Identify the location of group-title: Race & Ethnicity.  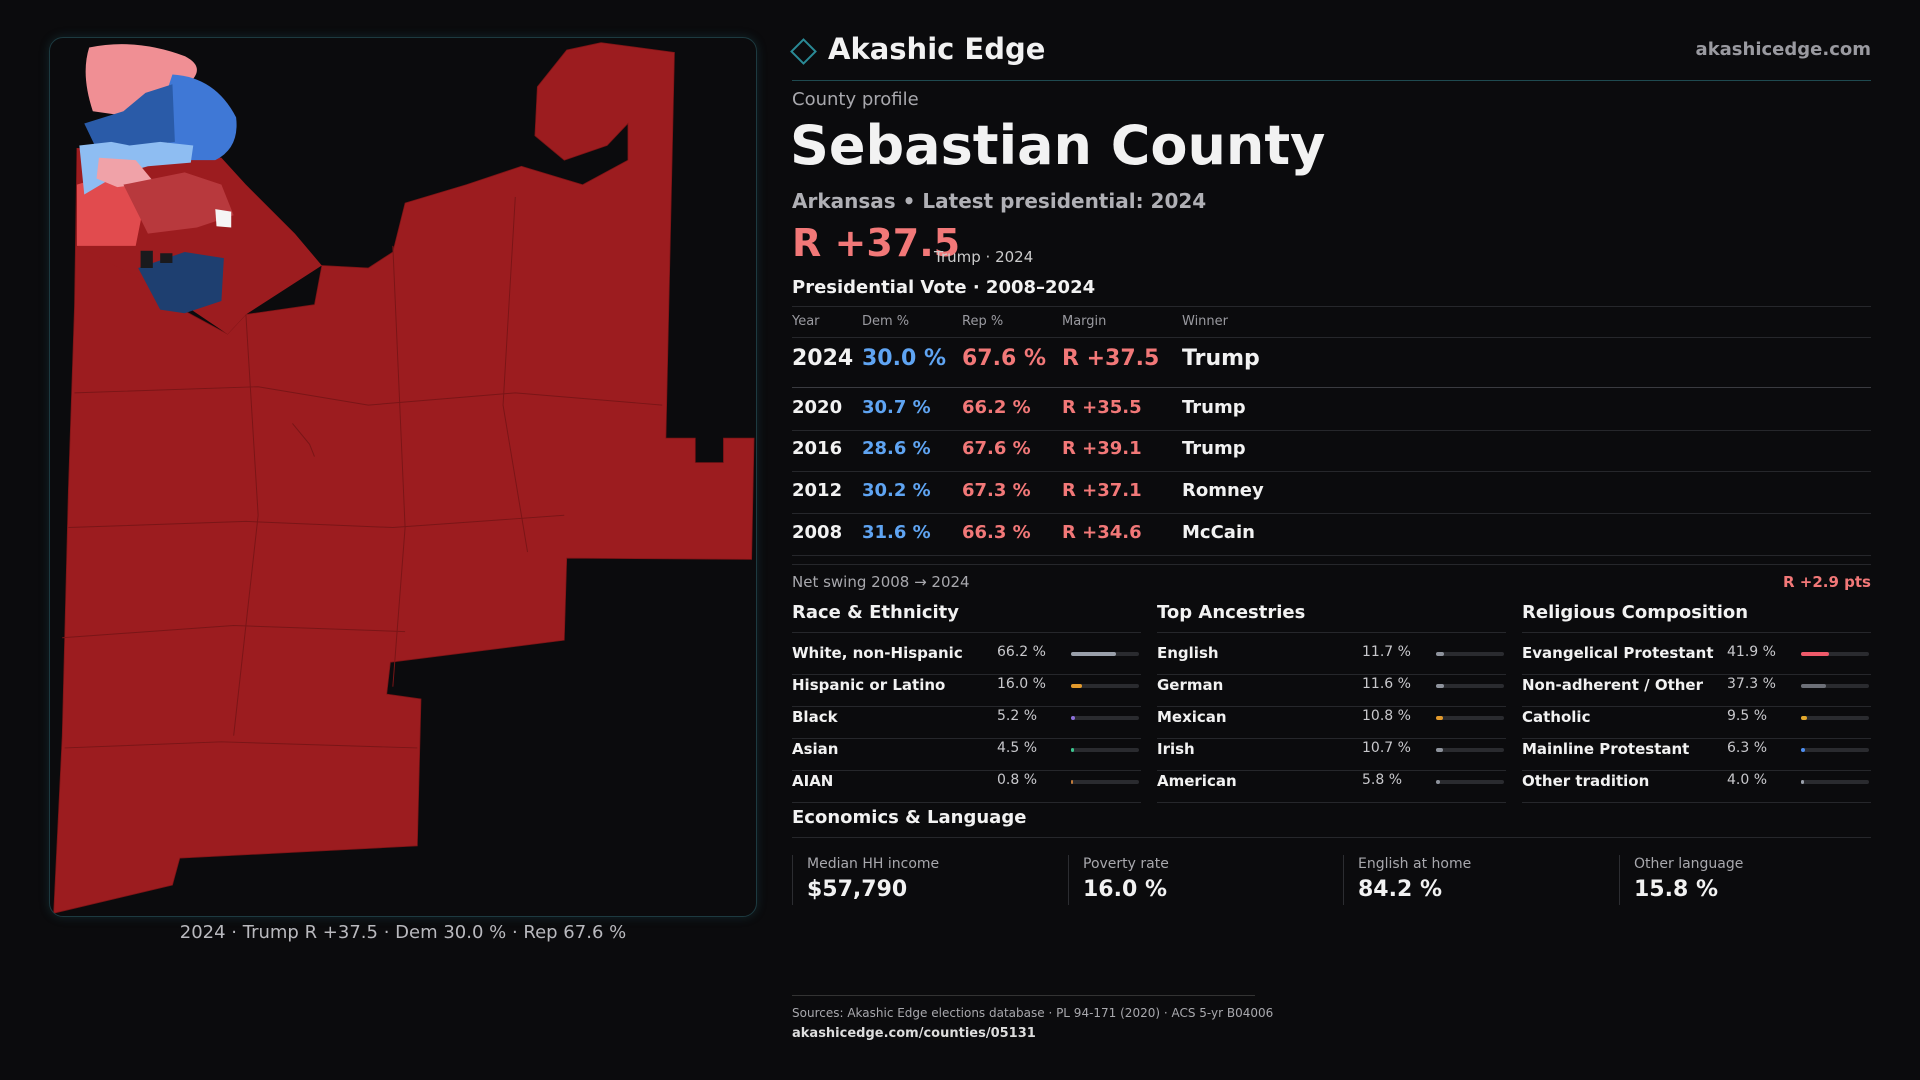
(875, 612).